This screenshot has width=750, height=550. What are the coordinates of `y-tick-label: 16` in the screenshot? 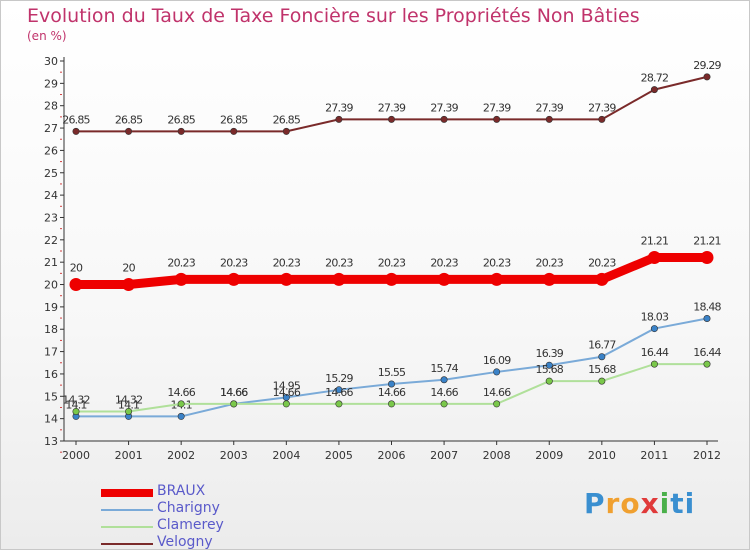 It's located at (51, 374).